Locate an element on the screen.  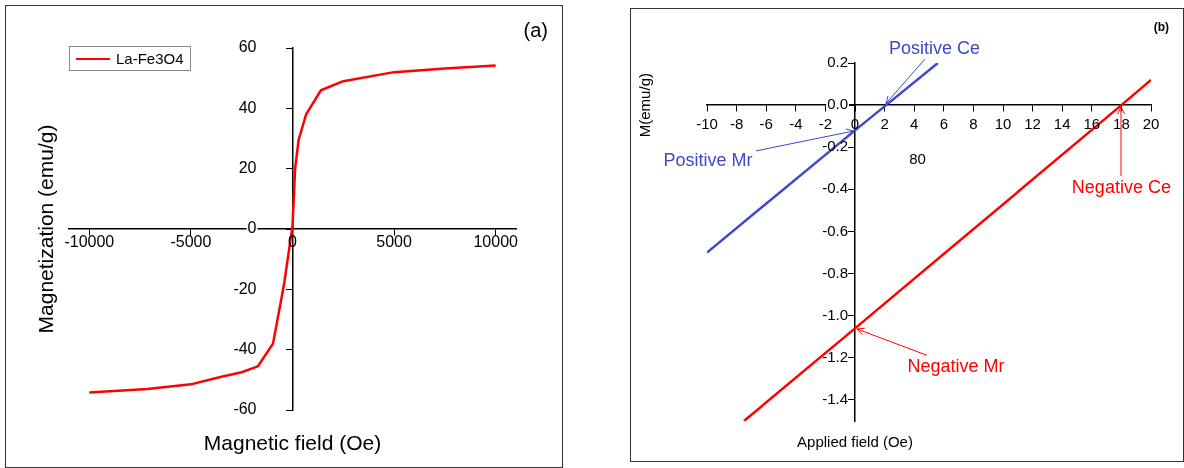
x-axis-title: Applied field (Oe) is located at coordinates (855, 442).